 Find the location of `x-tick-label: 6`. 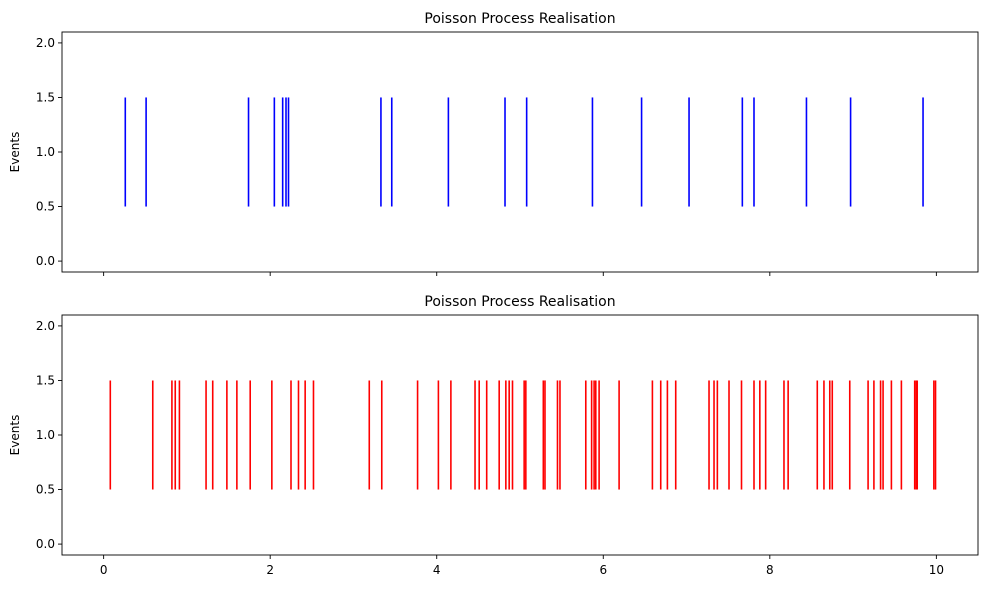

x-tick-label: 6 is located at coordinates (603, 570).